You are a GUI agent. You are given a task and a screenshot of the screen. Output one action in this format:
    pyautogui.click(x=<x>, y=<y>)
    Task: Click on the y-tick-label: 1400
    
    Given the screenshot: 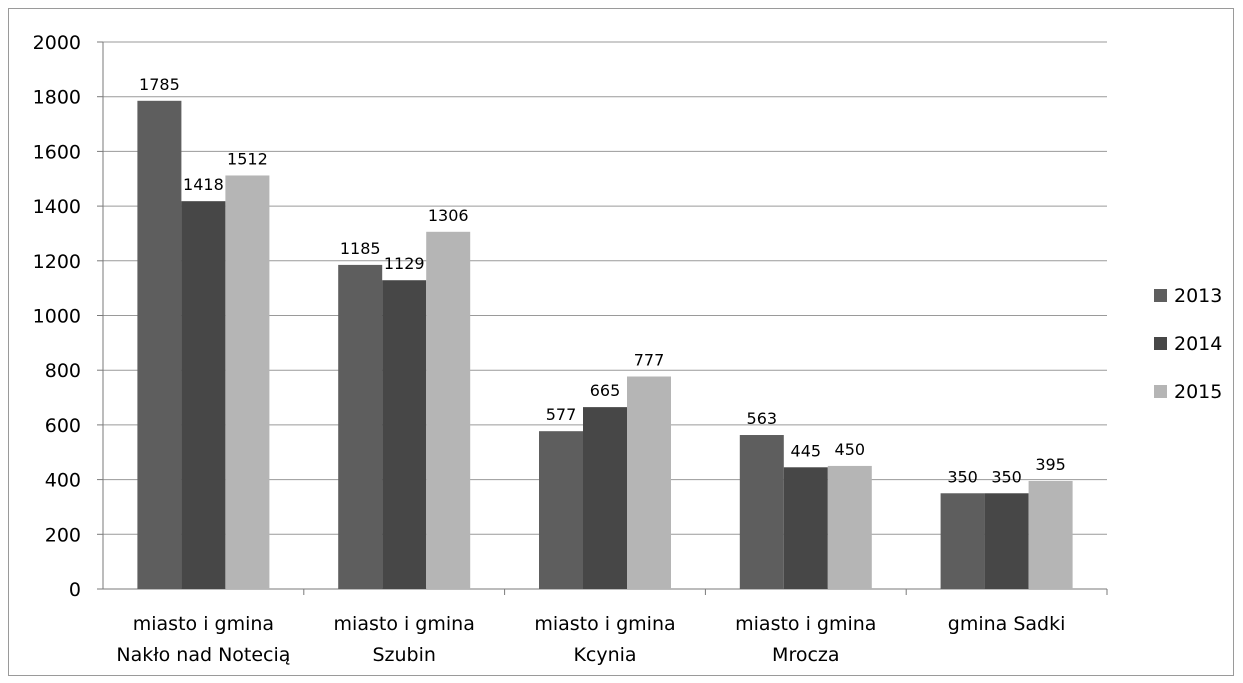 What is the action you would take?
    pyautogui.click(x=57, y=207)
    